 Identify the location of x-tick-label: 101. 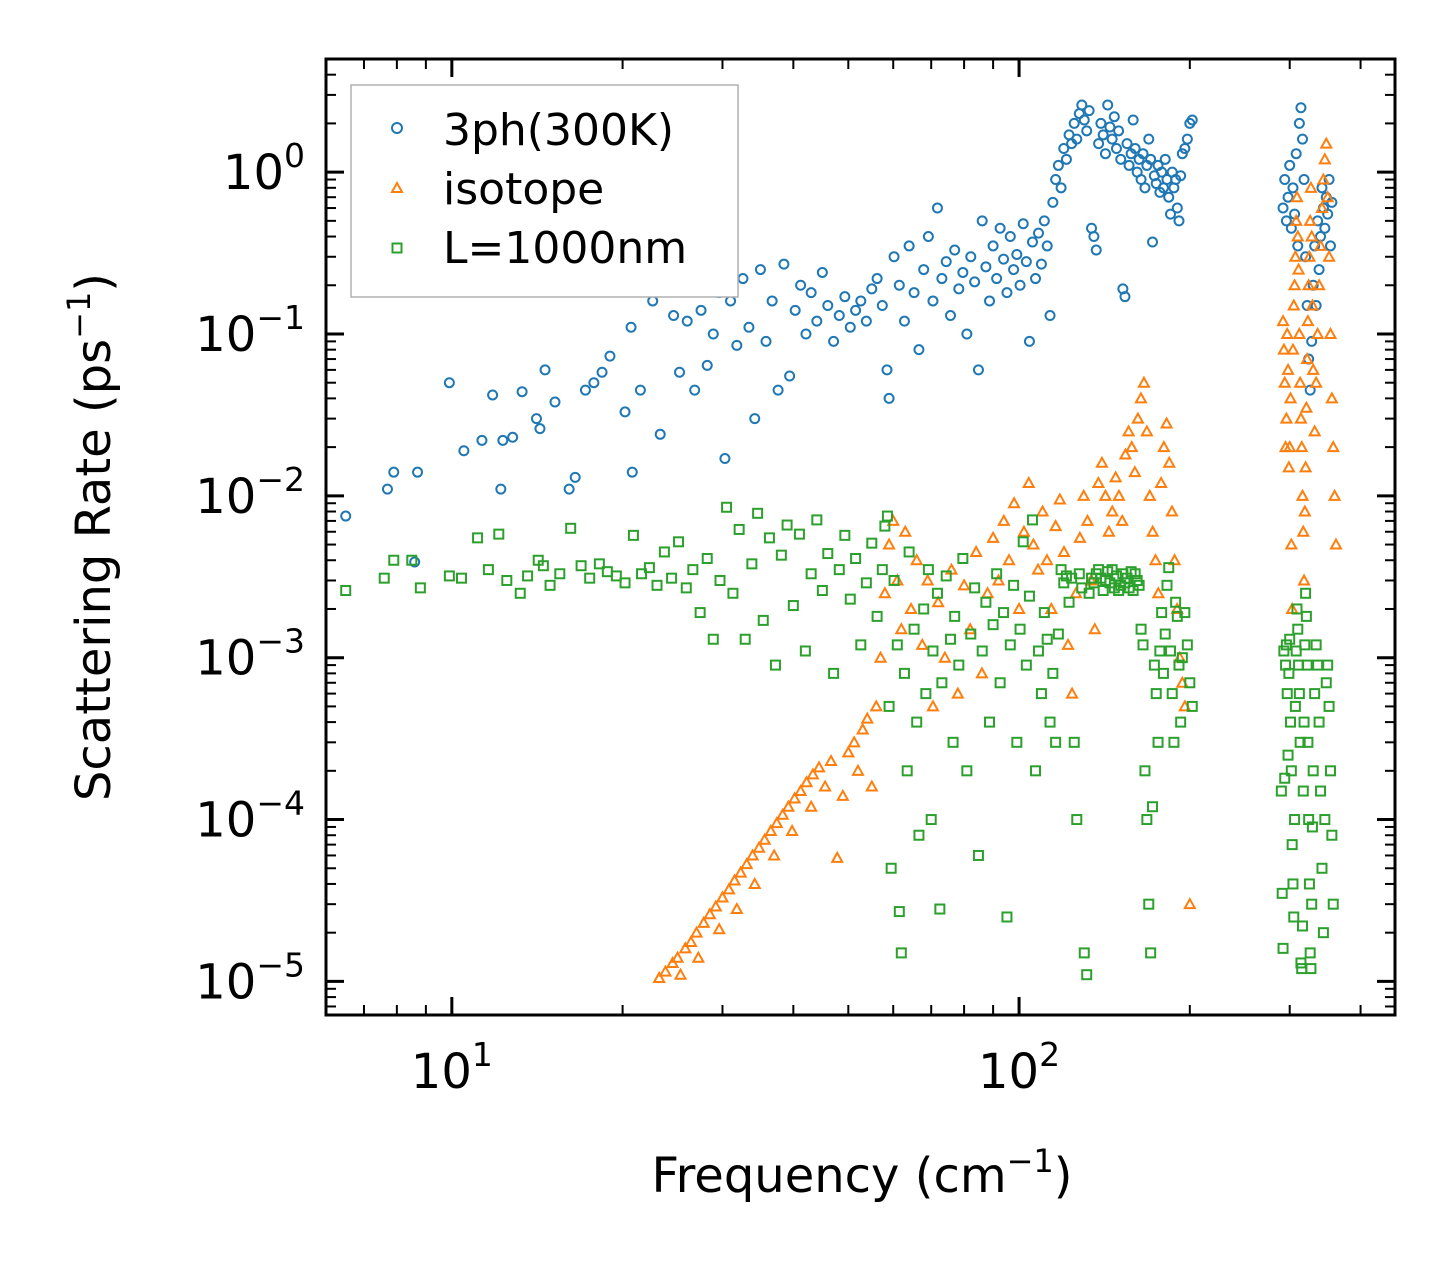
(452, 1067).